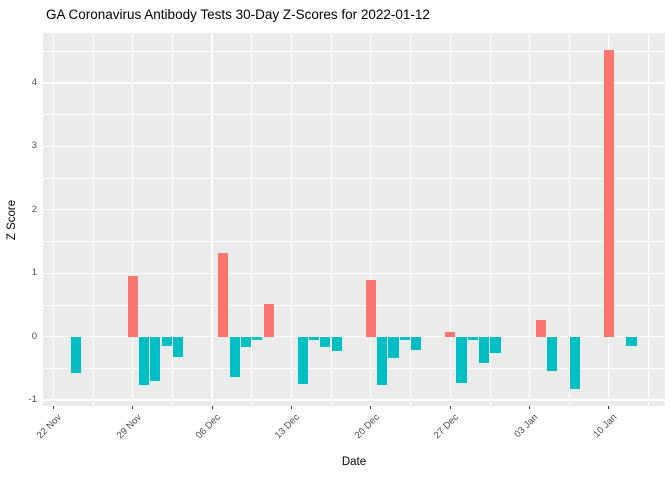 The height and width of the screenshot is (480, 672). I want to click on x-axis-title: Date, so click(354, 462).